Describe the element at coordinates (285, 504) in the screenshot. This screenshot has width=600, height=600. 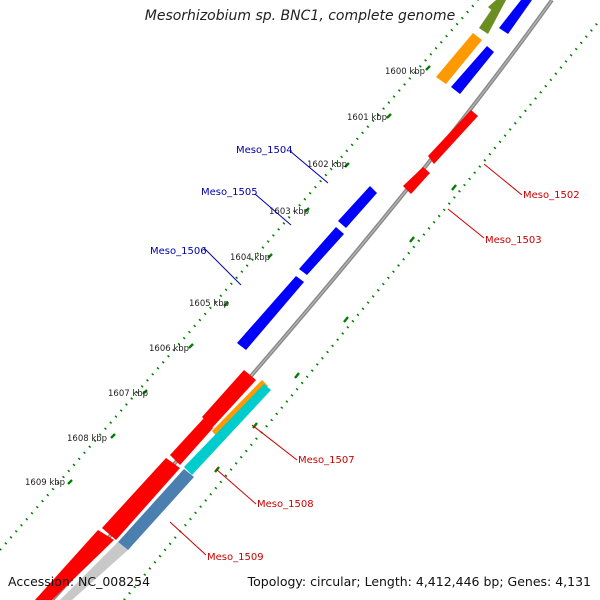
I see `gene-label-meso-1508: Meso_1508` at that location.